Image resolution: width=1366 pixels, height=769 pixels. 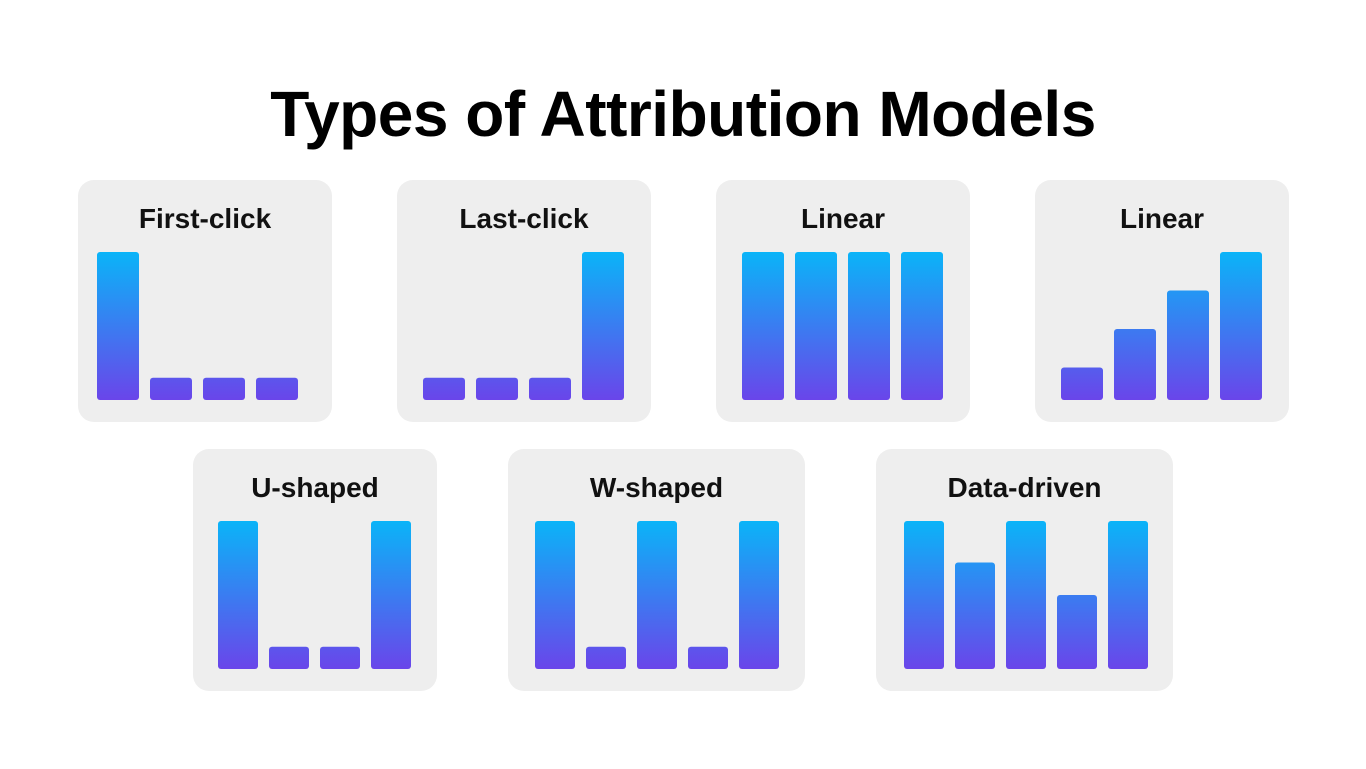 I want to click on chart-card-linear-increasing: Linear, so click(x=1162, y=301).